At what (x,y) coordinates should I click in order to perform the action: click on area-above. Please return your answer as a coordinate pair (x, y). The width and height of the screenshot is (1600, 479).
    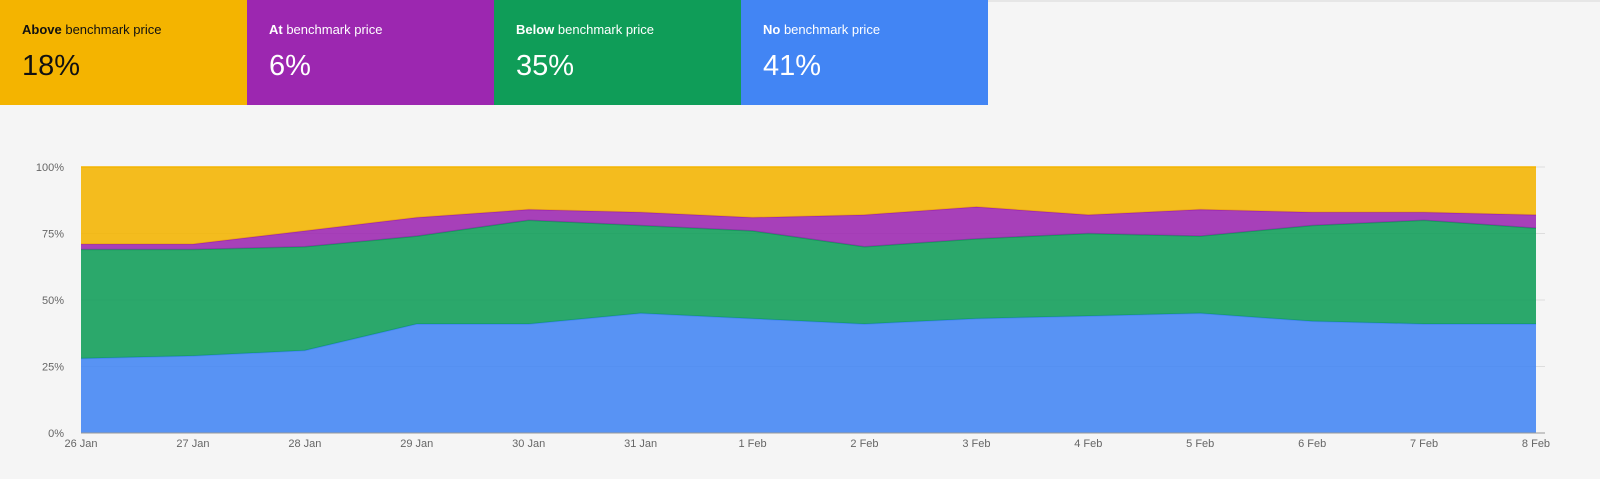
    Looking at the image, I should click on (808, 206).